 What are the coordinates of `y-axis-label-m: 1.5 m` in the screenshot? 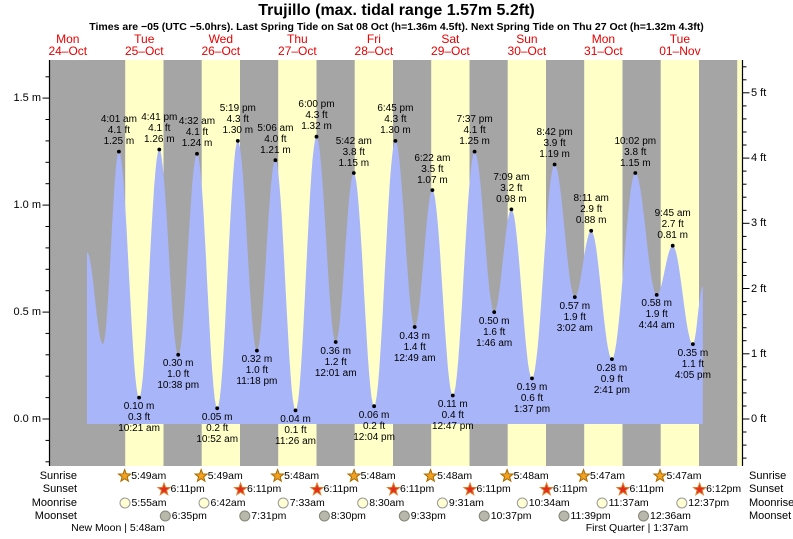 It's located at (27, 98).